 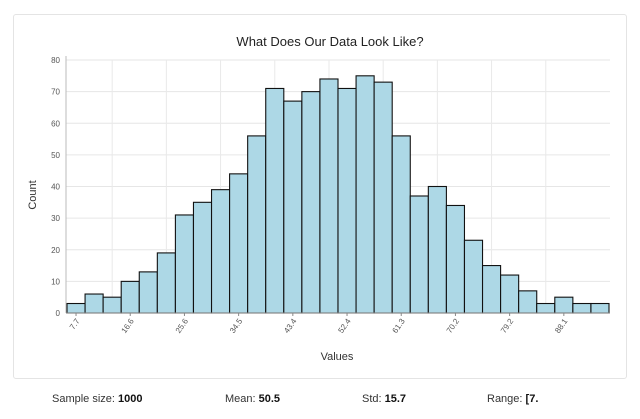 I want to click on y-tick-label: 80, so click(x=55, y=60).